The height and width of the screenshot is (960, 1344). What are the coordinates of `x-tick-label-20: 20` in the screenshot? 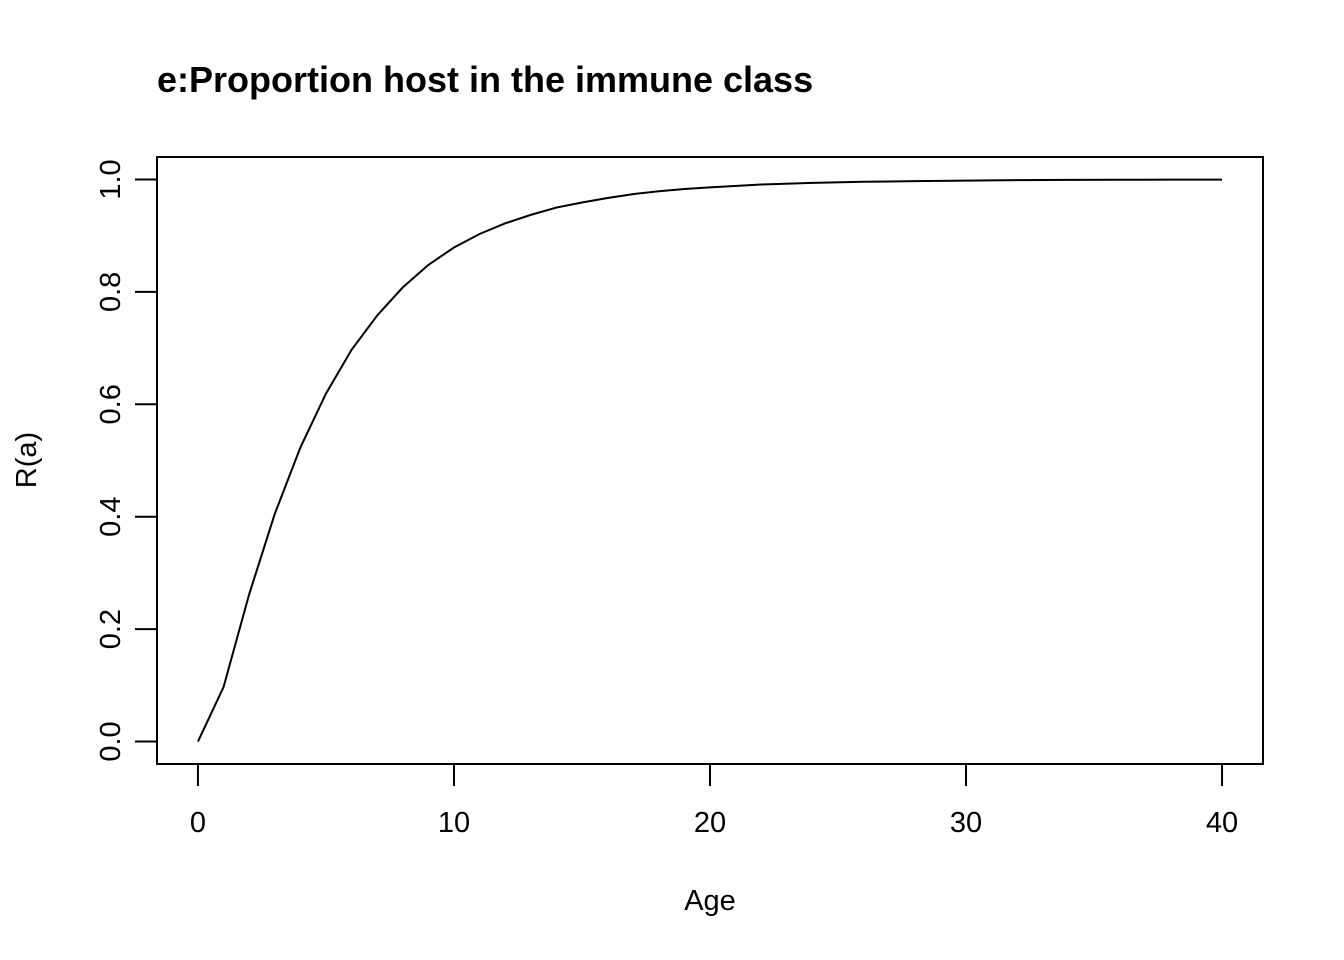 It's located at (710, 823).